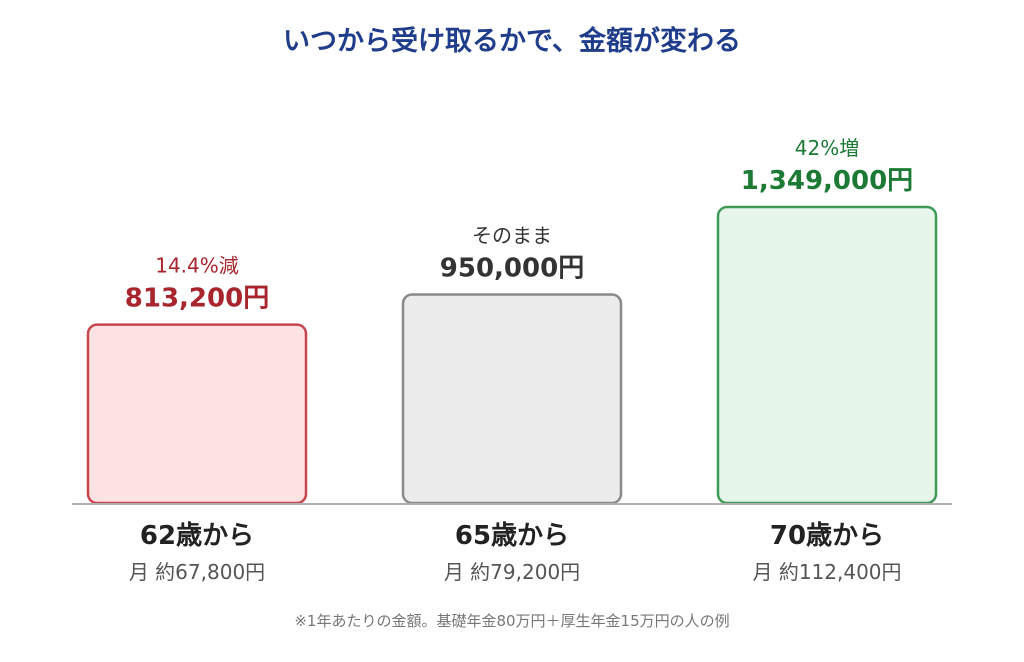 The image size is (1024, 662). Describe the element at coordinates (512, 269) in the screenshot. I see `value-label-2: 950,000円` at that location.